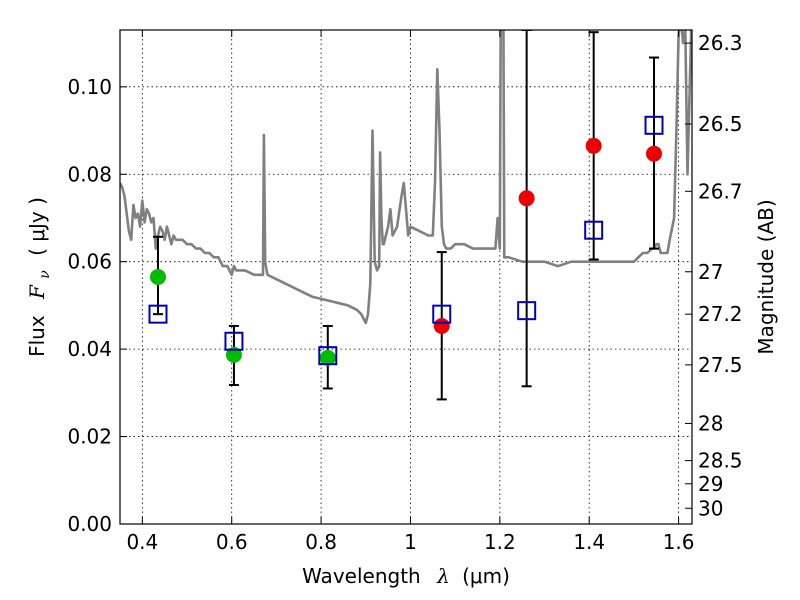  Describe the element at coordinates (500, 542) in the screenshot. I see `x-tick-label: 1.2` at that location.